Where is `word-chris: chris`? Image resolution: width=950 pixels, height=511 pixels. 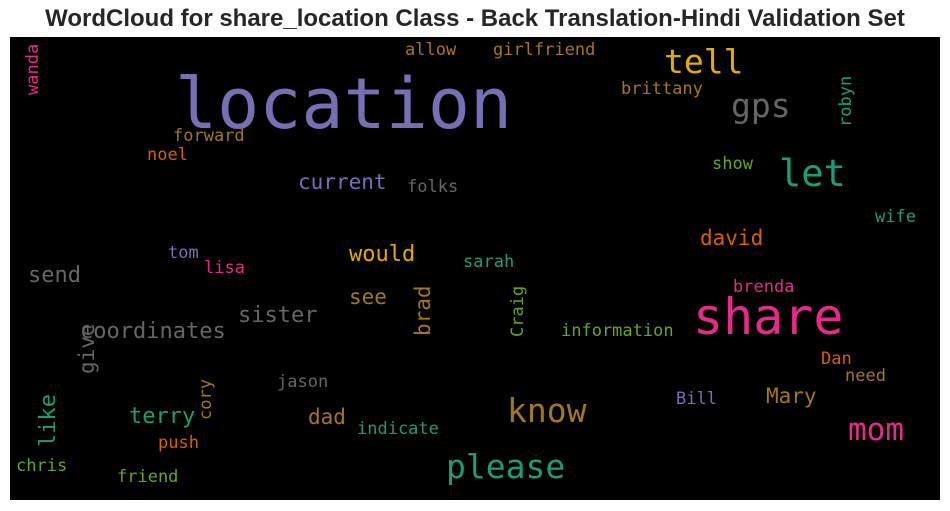
word-chris: chris is located at coordinates (42, 466).